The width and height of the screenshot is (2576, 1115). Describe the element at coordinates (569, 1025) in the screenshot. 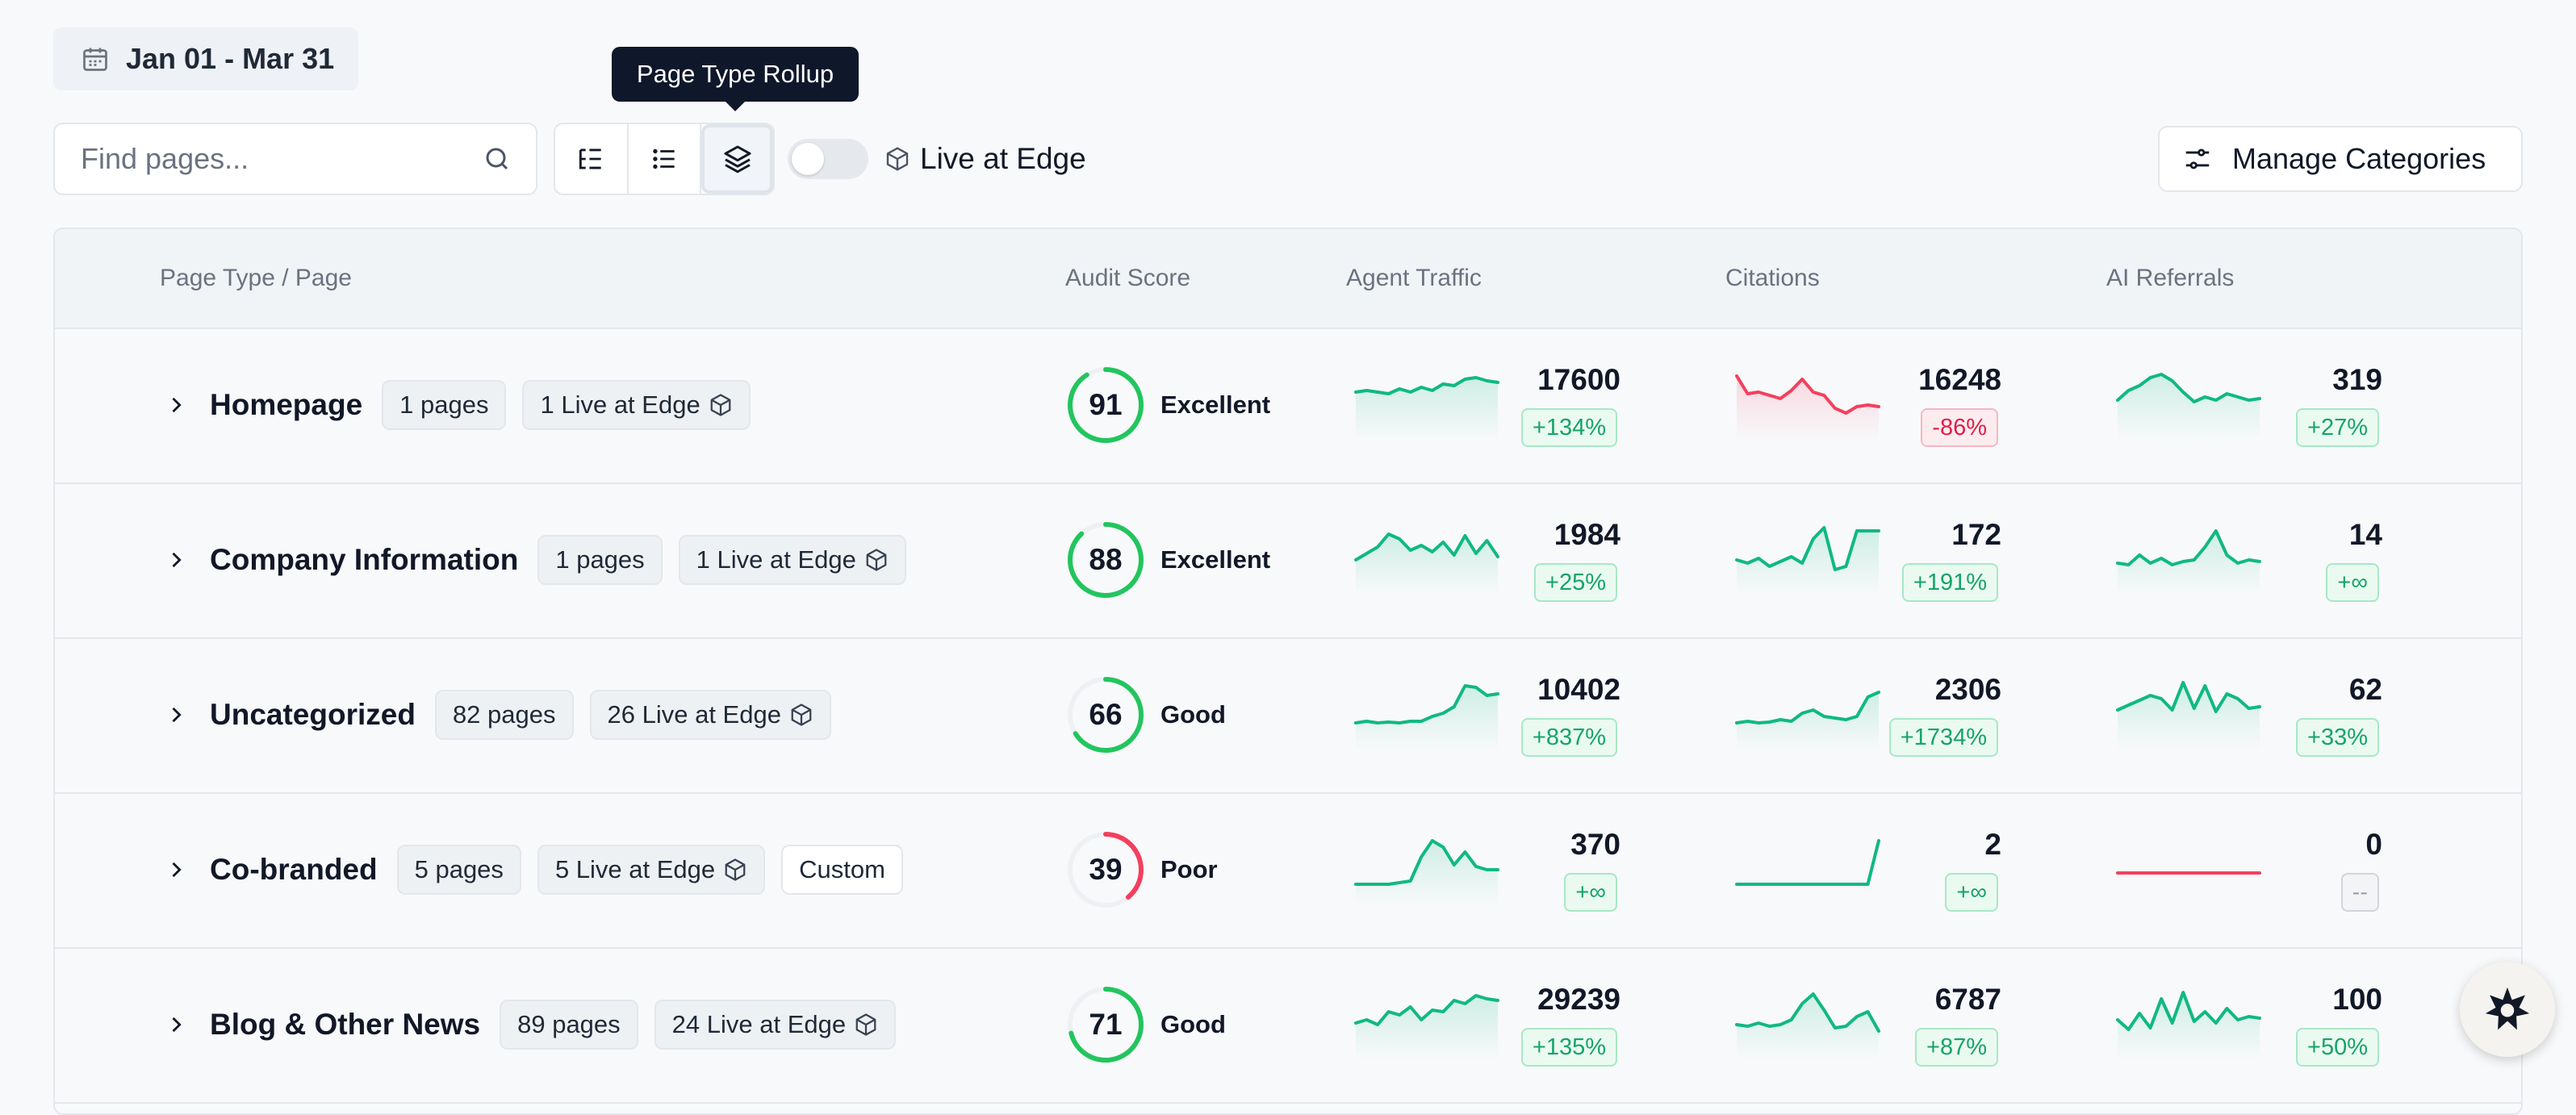

I see `pages-count-badge: 89 pages` at that location.